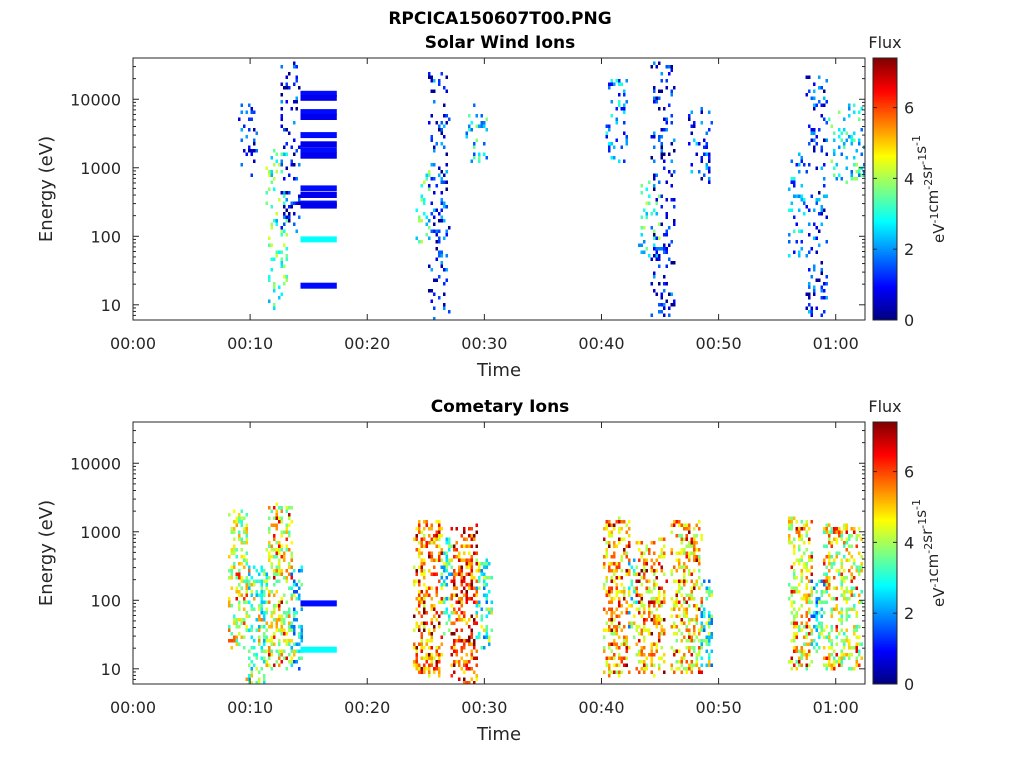 The image size is (1024, 768). Describe the element at coordinates (884, 406) in the screenshot. I see `colorbar-label: Flux` at that location.